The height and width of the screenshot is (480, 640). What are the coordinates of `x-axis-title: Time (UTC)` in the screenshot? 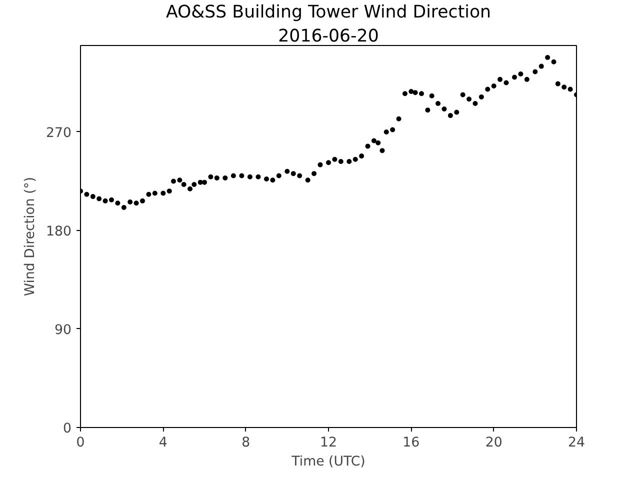 It's located at (328, 462).